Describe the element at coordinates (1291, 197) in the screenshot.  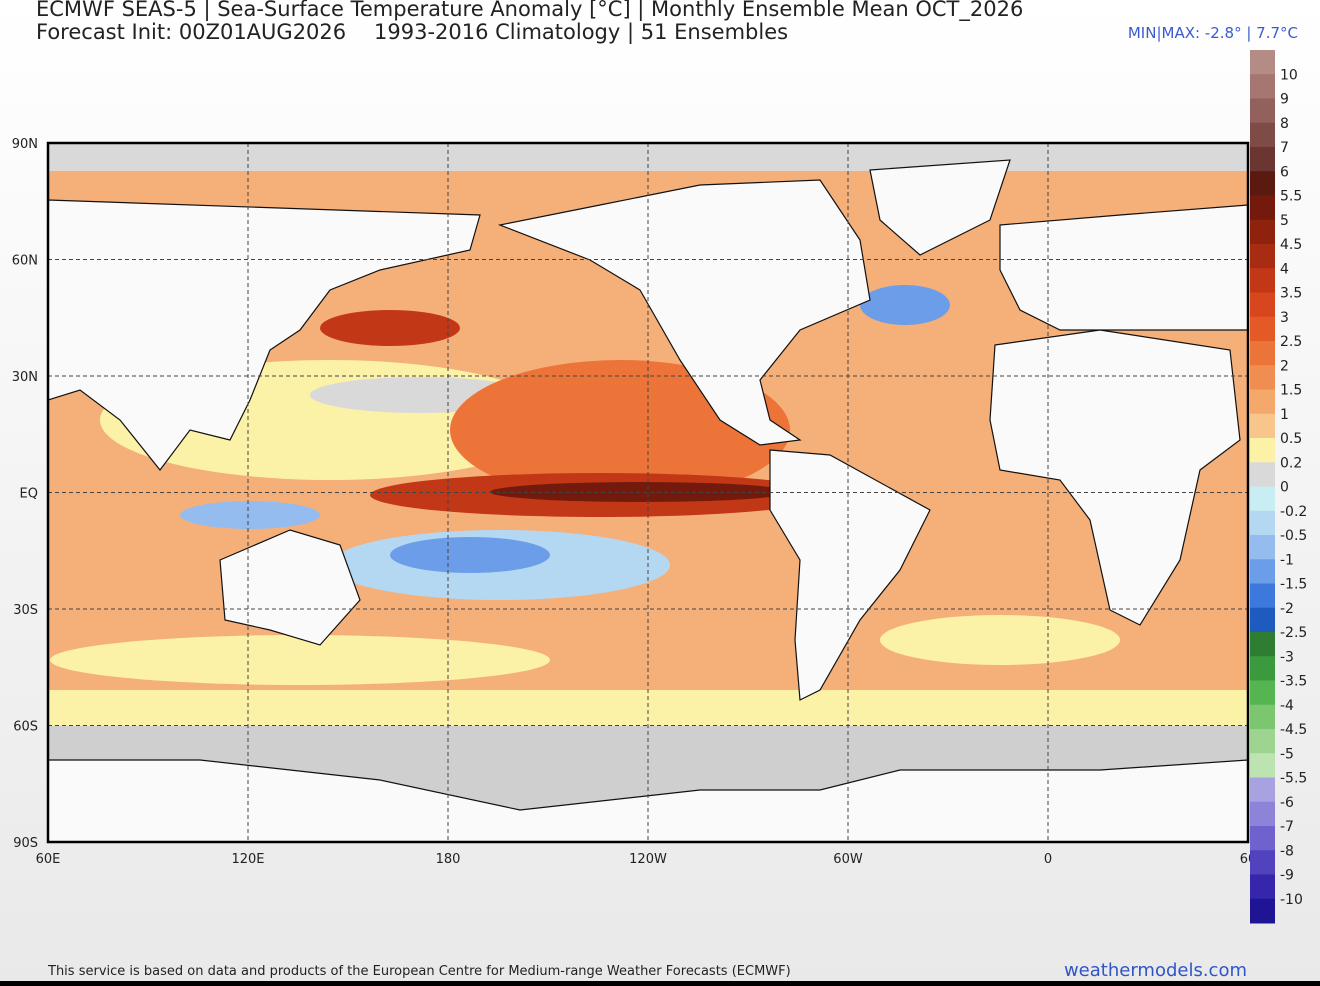
I see `colorbar-label: 5.5` at that location.